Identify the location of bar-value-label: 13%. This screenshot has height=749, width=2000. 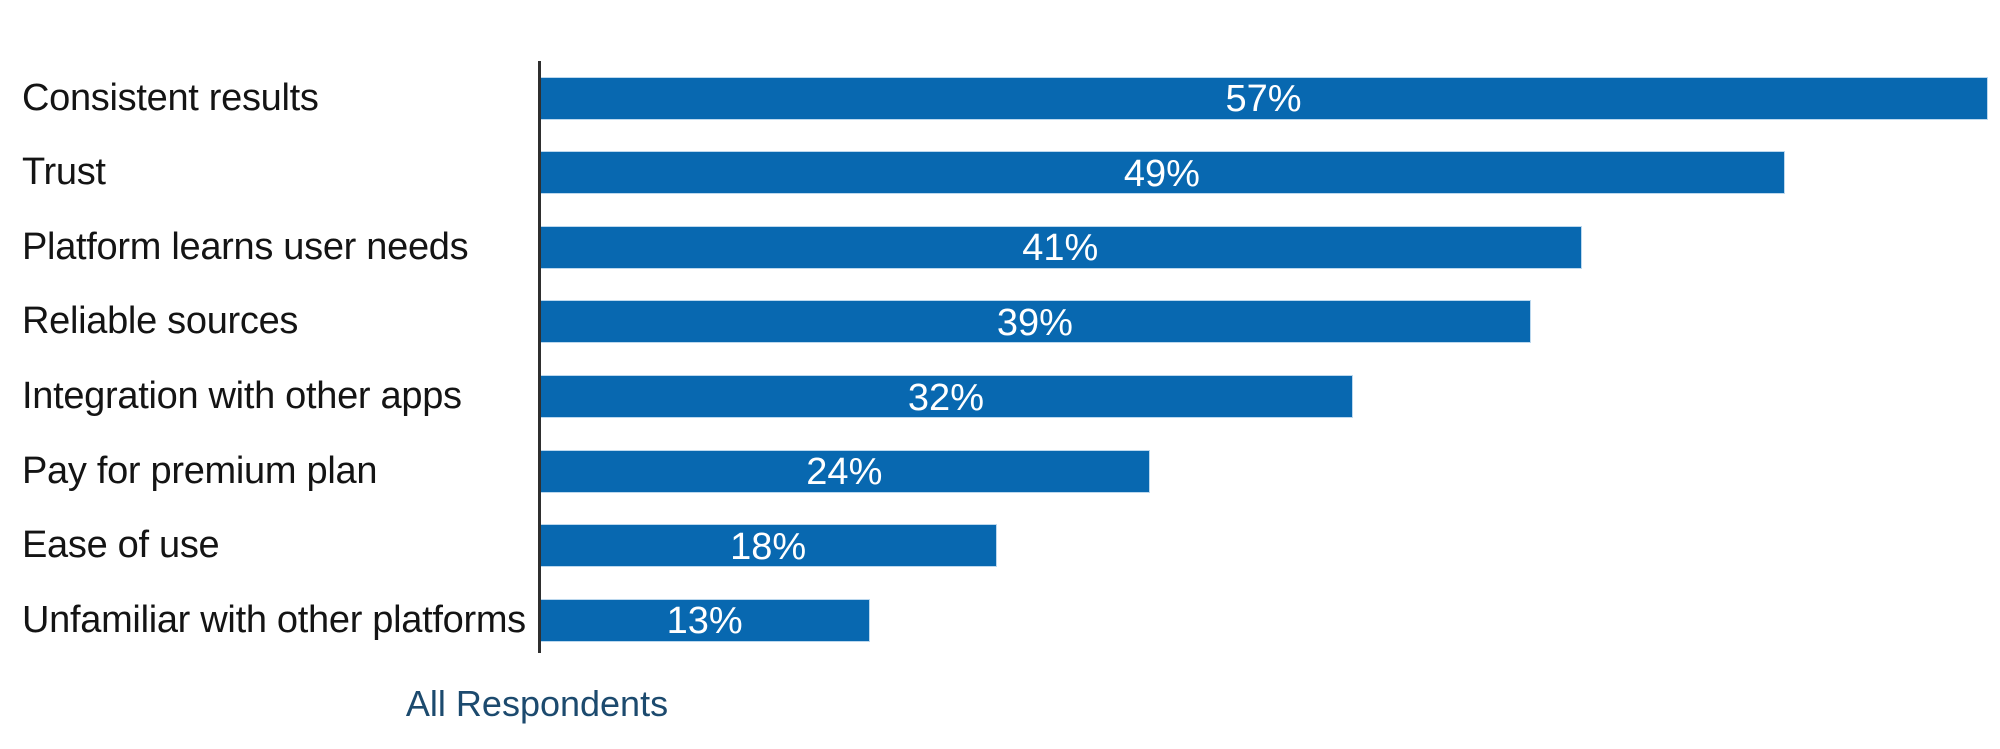
(704, 621).